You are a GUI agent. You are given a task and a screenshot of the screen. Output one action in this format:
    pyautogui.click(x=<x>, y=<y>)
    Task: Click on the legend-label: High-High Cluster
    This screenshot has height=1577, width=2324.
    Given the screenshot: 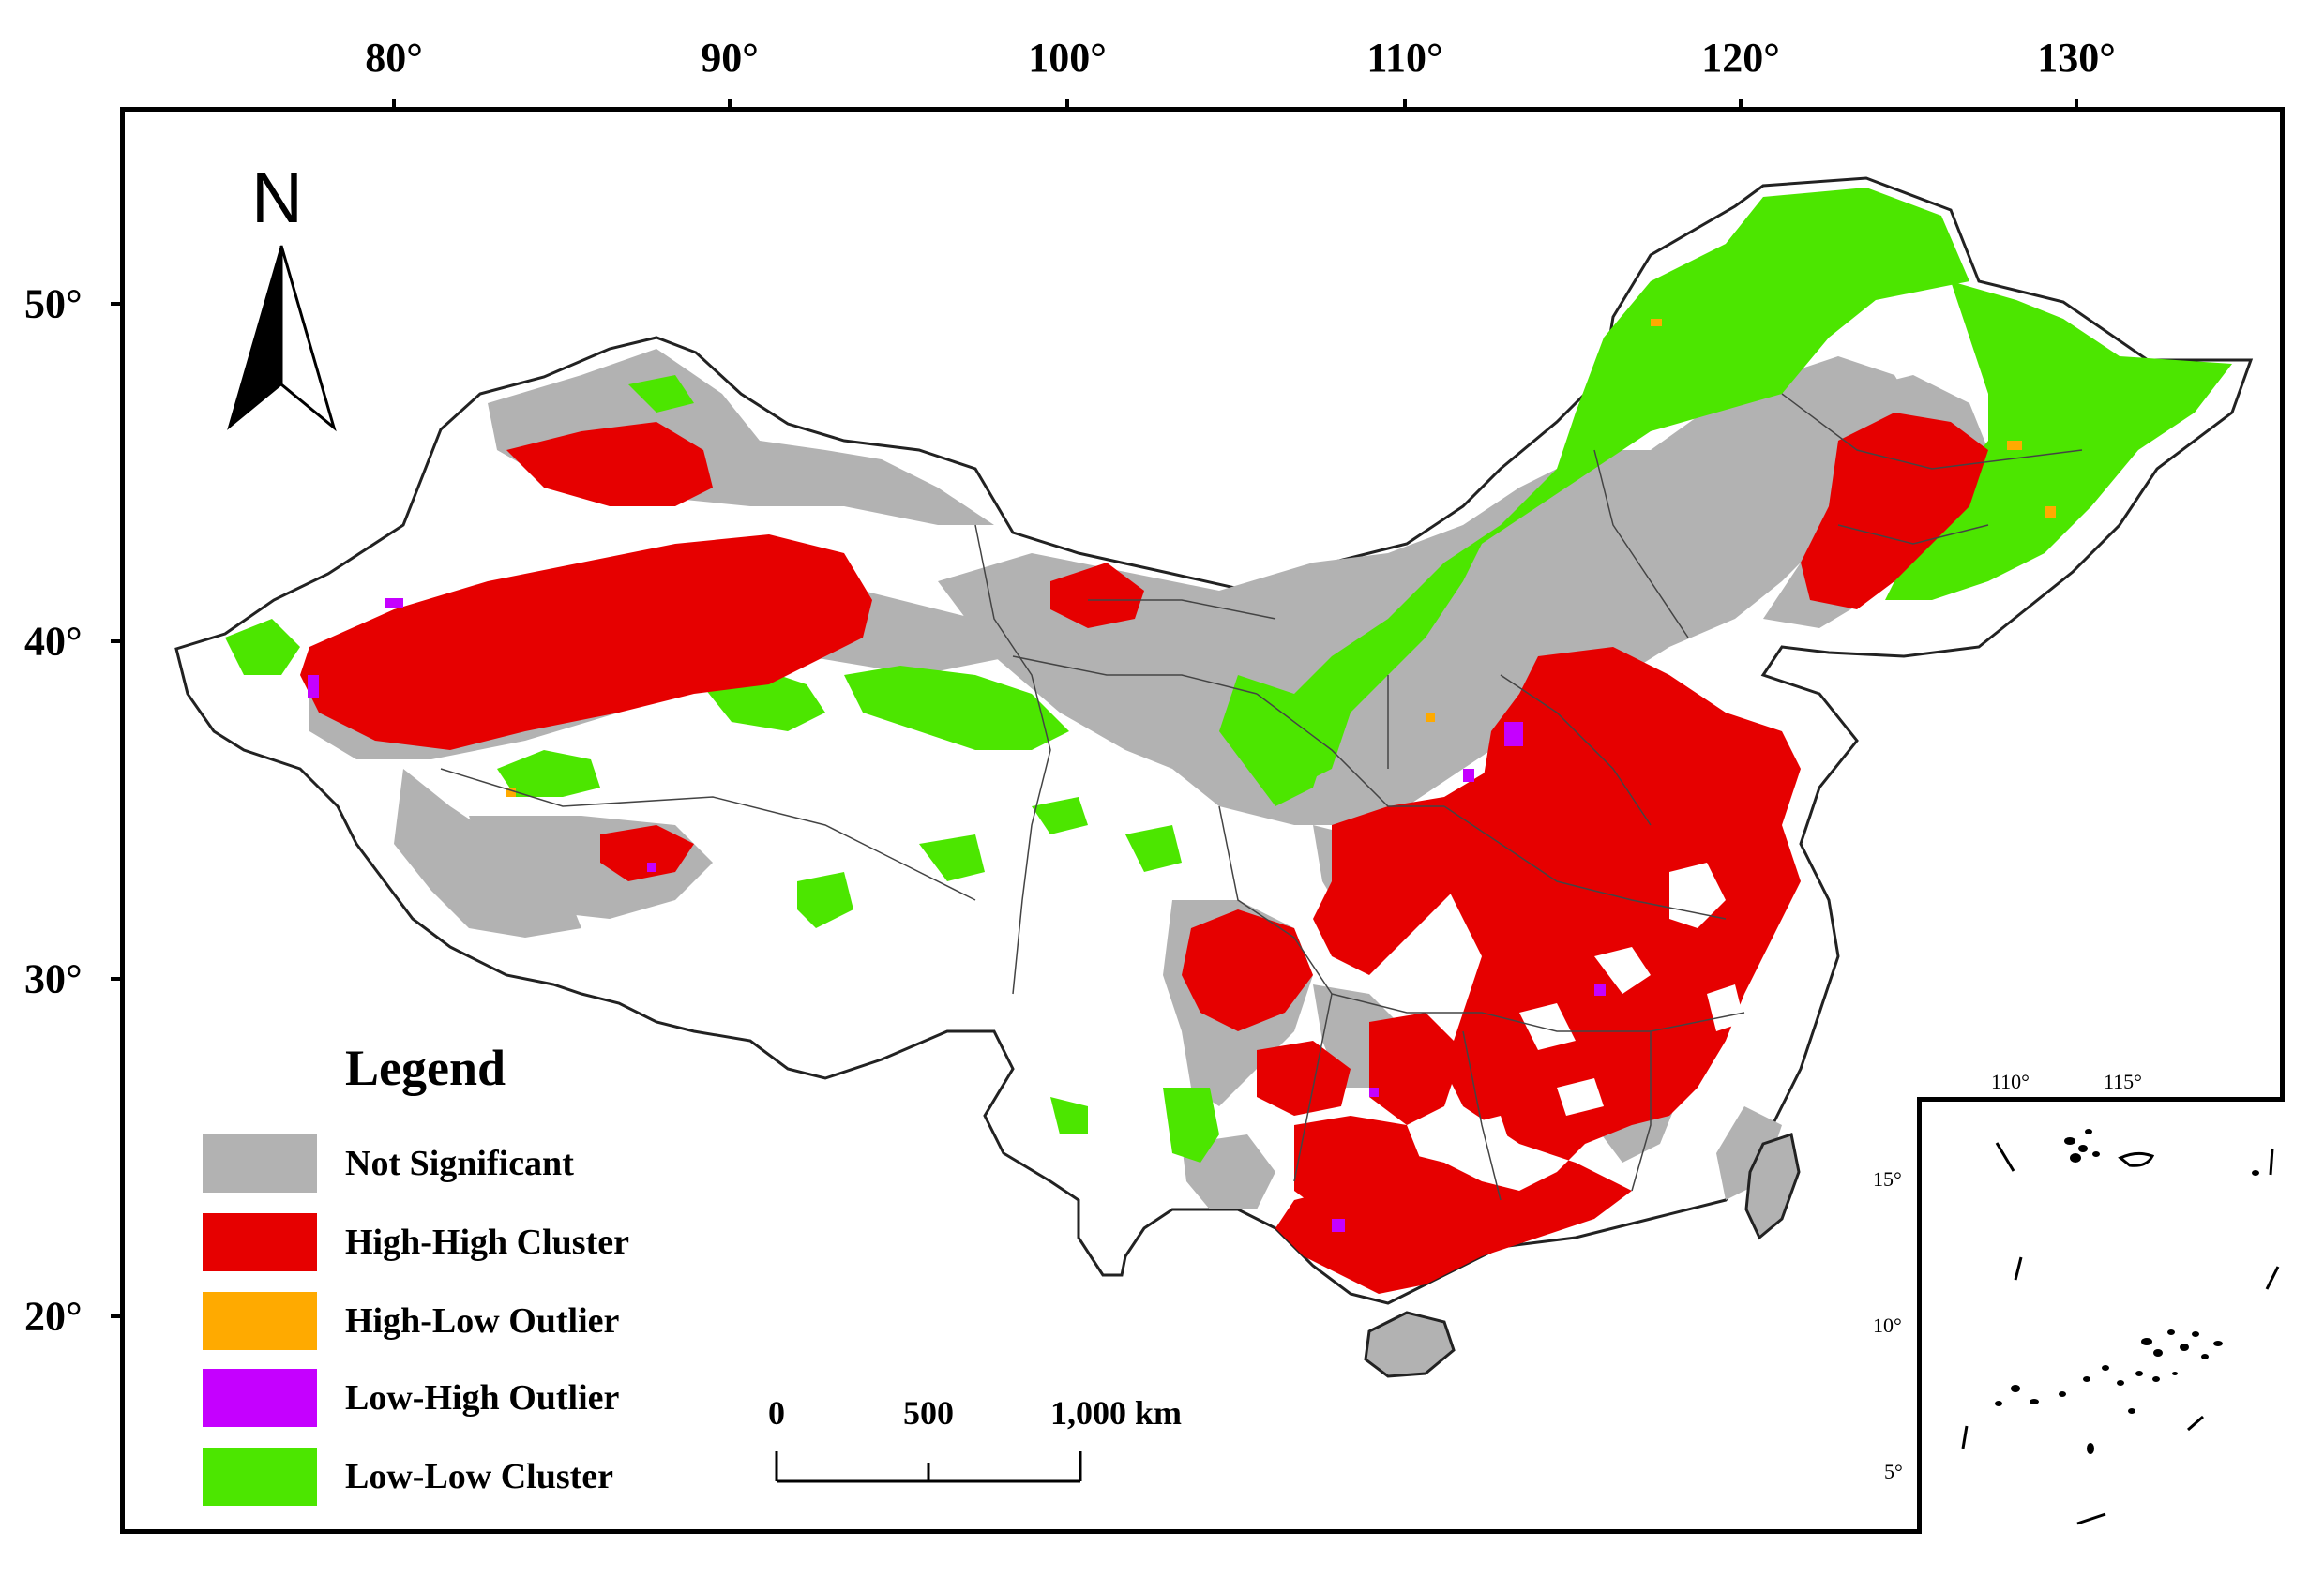 What is the action you would take?
    pyautogui.click(x=487, y=1242)
    